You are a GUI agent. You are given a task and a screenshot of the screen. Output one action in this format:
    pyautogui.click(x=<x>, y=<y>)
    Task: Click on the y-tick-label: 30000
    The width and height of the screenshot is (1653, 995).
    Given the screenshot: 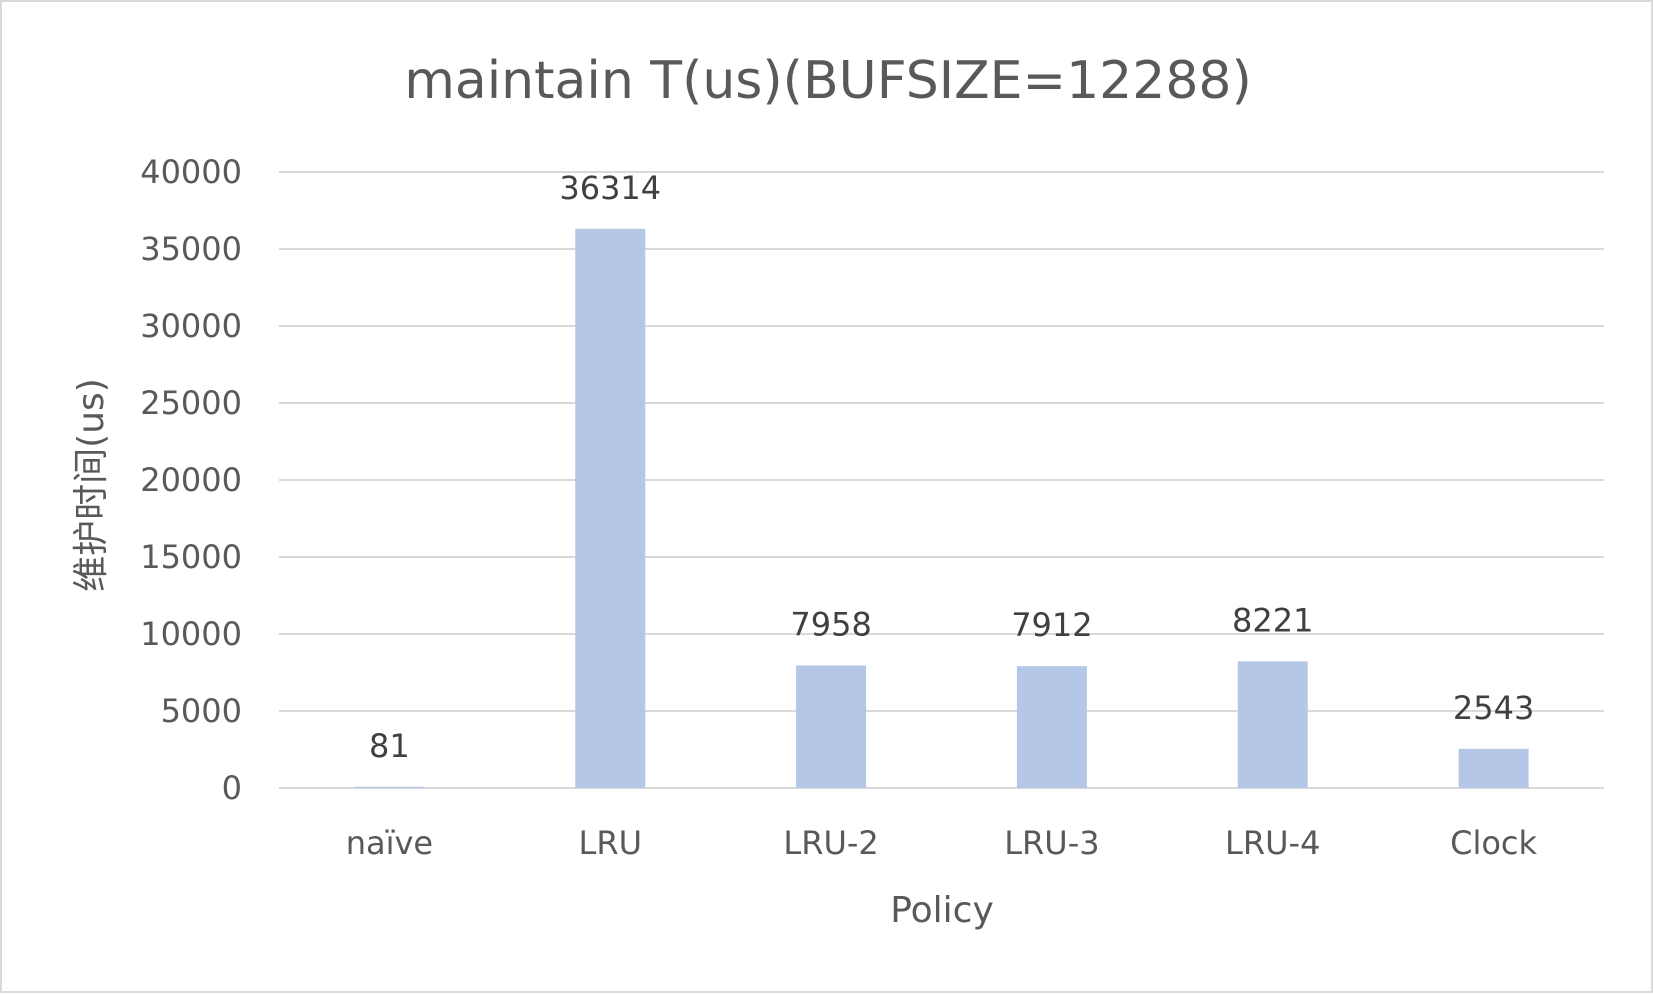 What is the action you would take?
    pyautogui.click(x=191, y=326)
    